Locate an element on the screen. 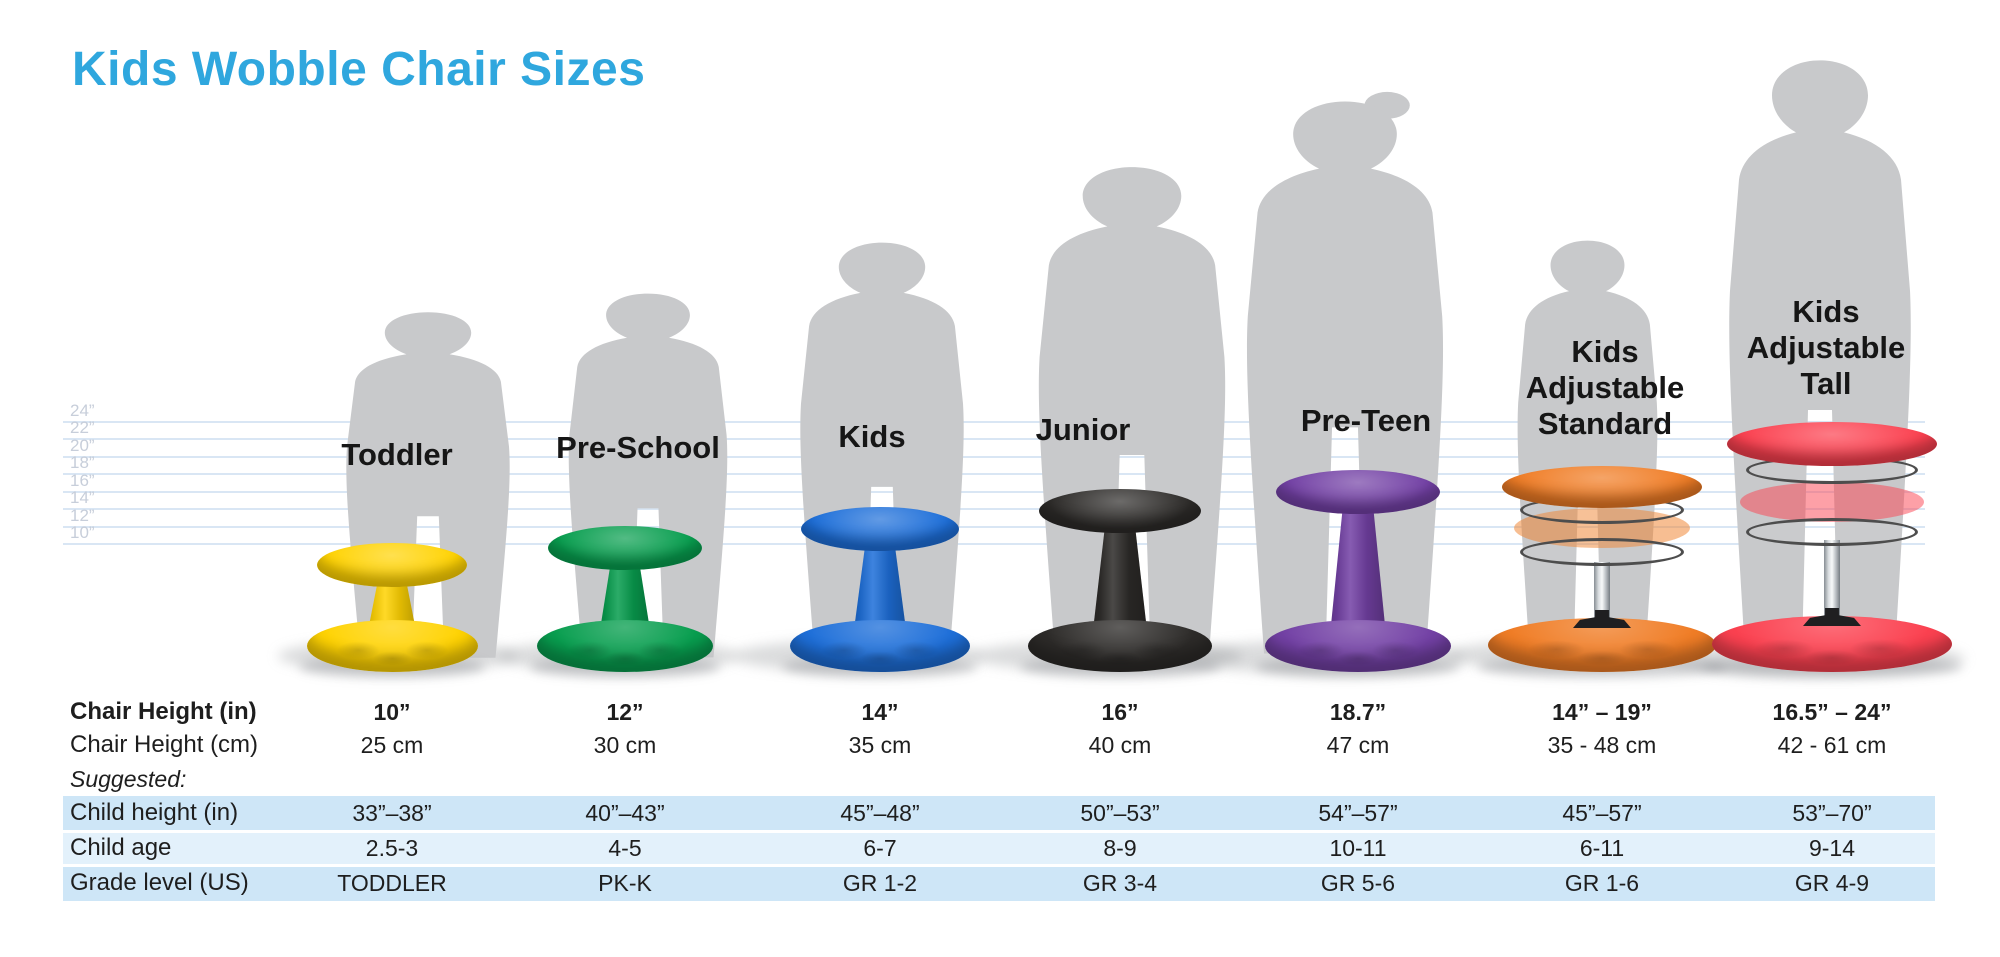  table-row-label: Child age is located at coordinates (121, 847).